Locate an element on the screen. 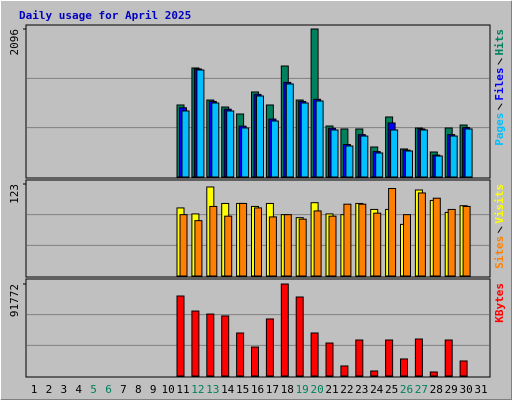 This screenshot has height=400, width=512. legend-label: Pages is located at coordinates (499, 129).